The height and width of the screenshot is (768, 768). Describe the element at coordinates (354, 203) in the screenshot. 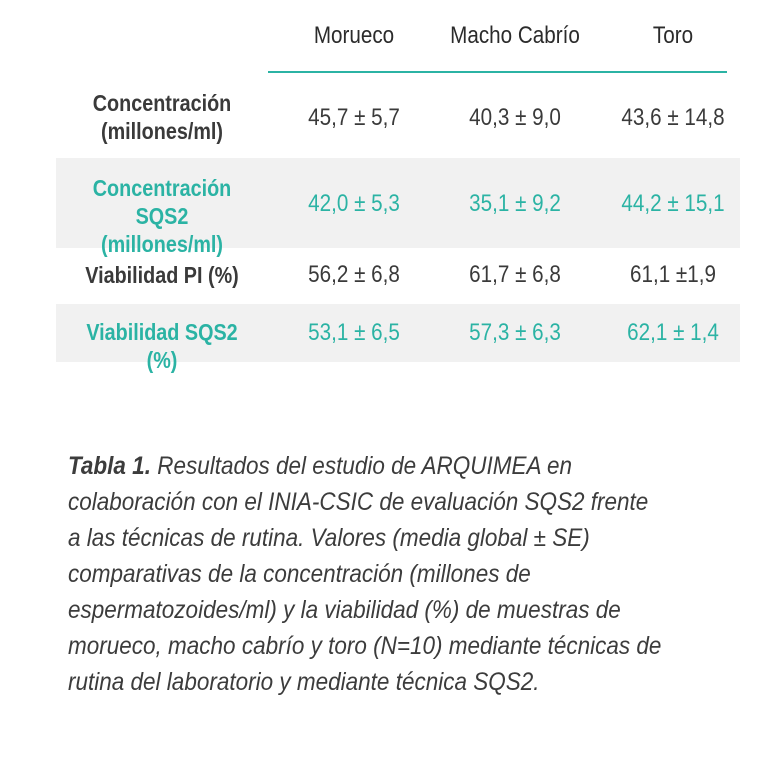

I see `table-cell: 42,0 ± 5,3` at that location.